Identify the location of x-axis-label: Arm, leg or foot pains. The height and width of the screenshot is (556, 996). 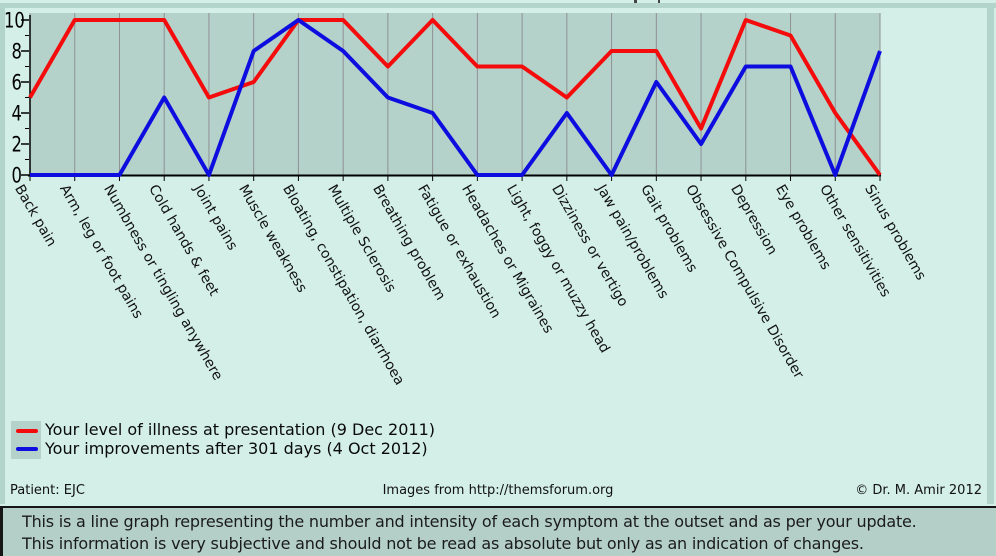
(100, 252).